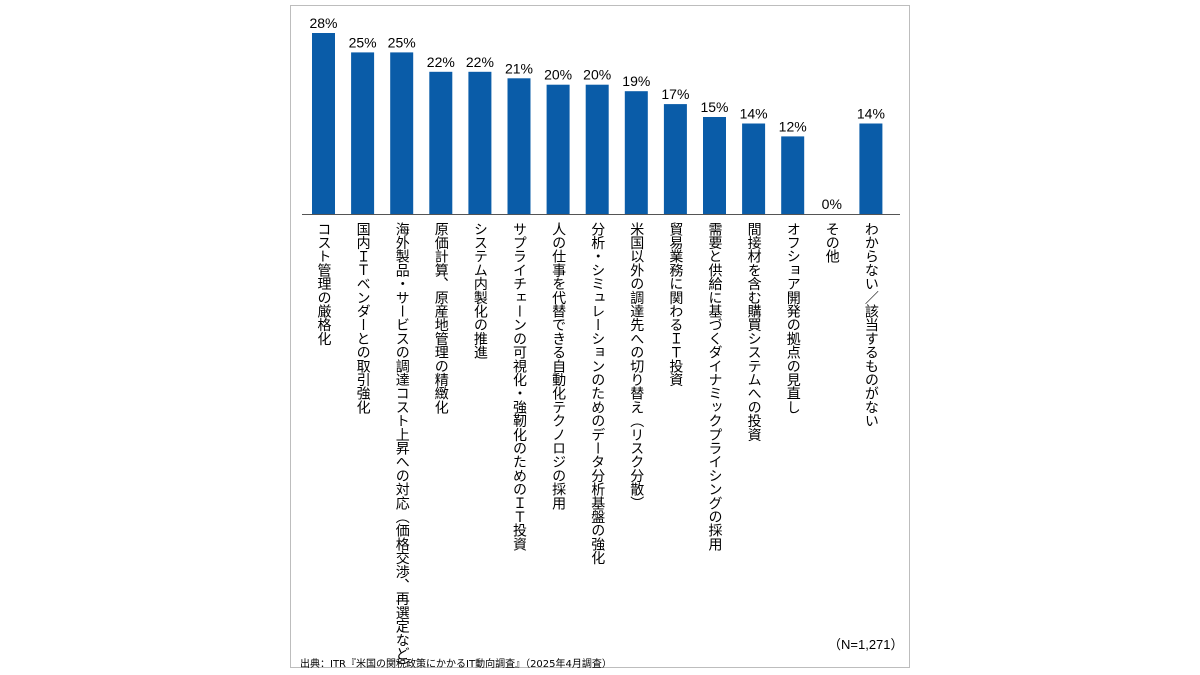 This screenshot has height=675, width=1200. Describe the element at coordinates (714, 107) in the screenshot. I see `value-label-10: 15%` at that location.